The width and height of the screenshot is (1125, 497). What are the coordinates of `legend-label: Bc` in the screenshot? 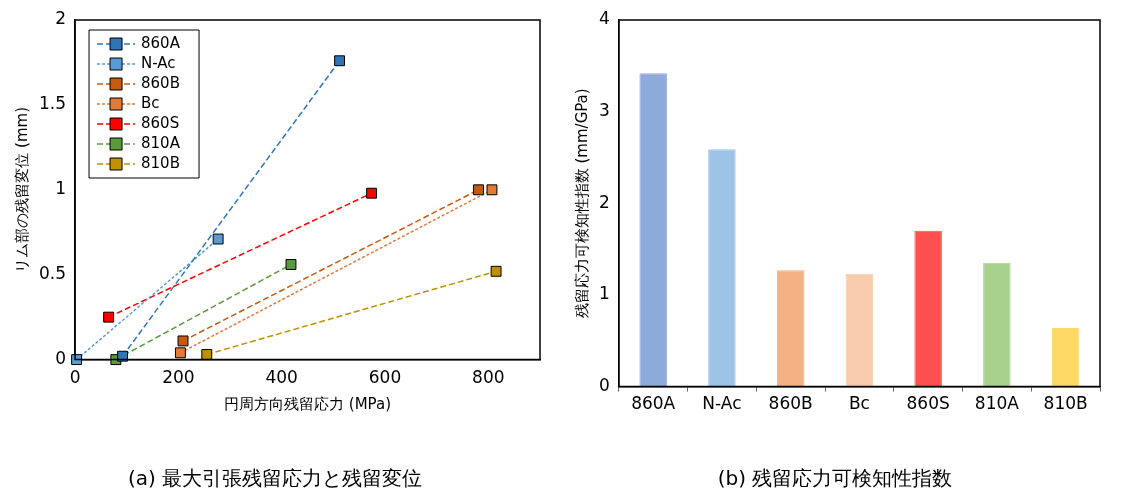 It's located at (150, 102).